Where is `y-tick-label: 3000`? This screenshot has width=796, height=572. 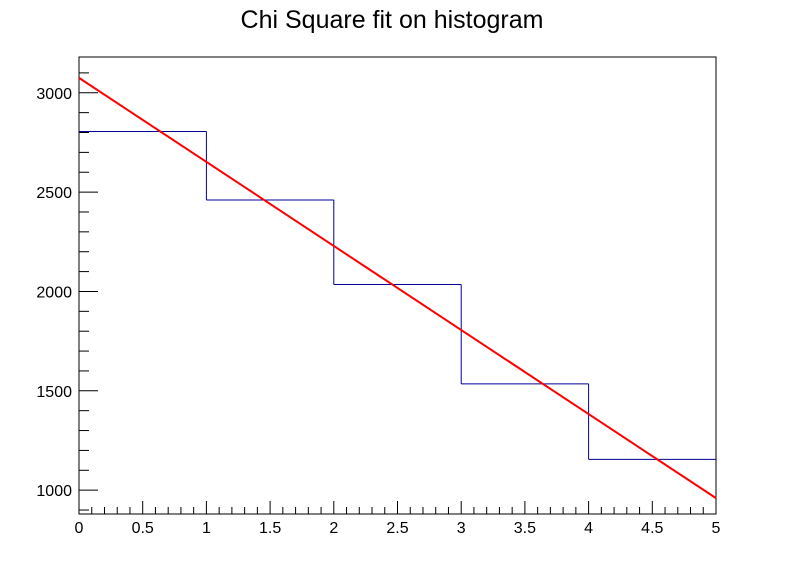 y-tick-label: 3000 is located at coordinates (54, 94).